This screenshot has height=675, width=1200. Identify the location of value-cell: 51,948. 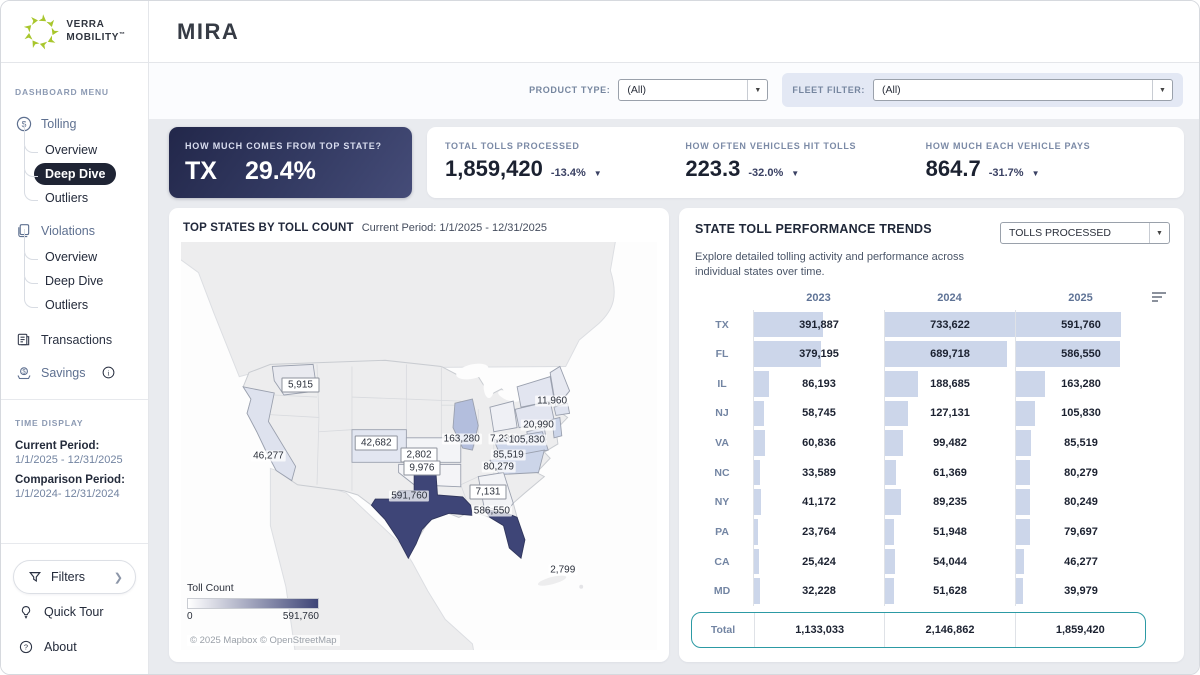
(949, 532).